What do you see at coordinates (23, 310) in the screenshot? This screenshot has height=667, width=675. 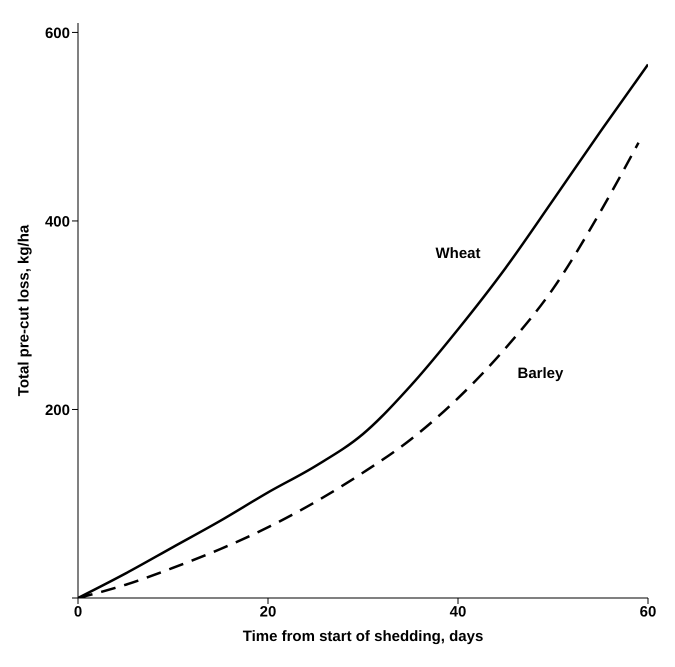 I see `y-axis-title: Total pre-cut loss, kg/ha` at bounding box center [23, 310].